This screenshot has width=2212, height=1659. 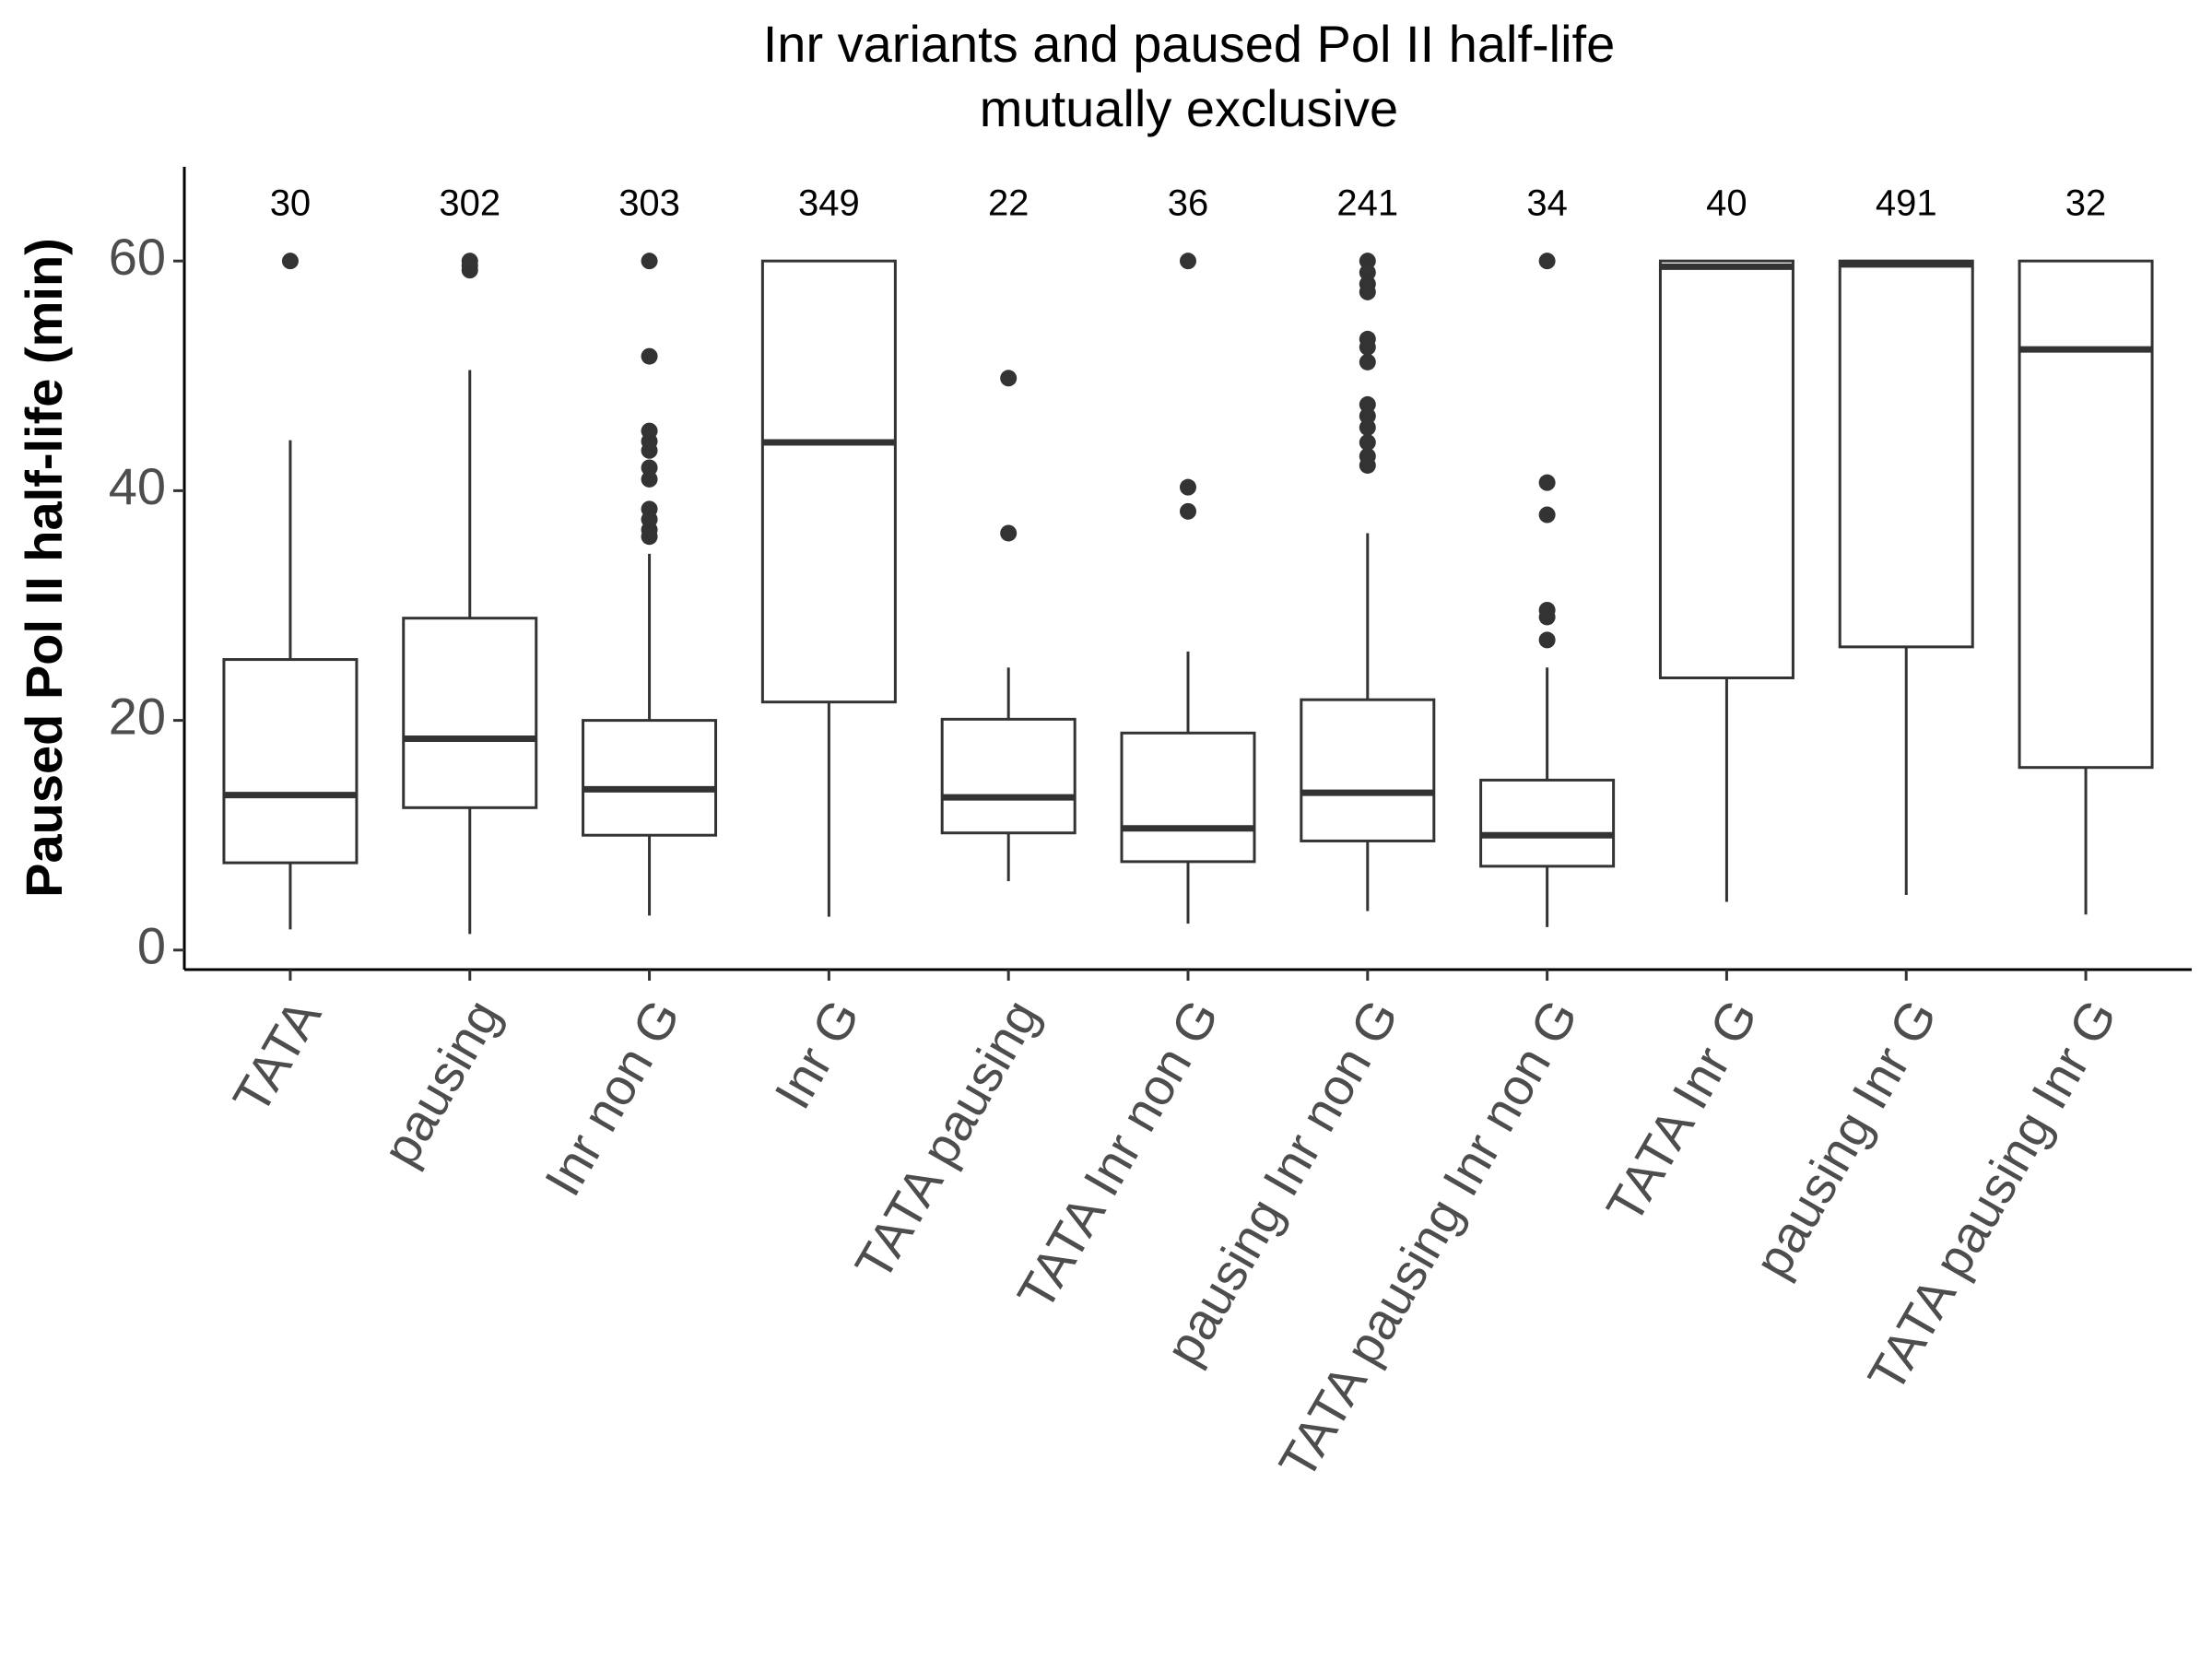 I want to click on y-tick-label: 40, so click(x=137, y=486).